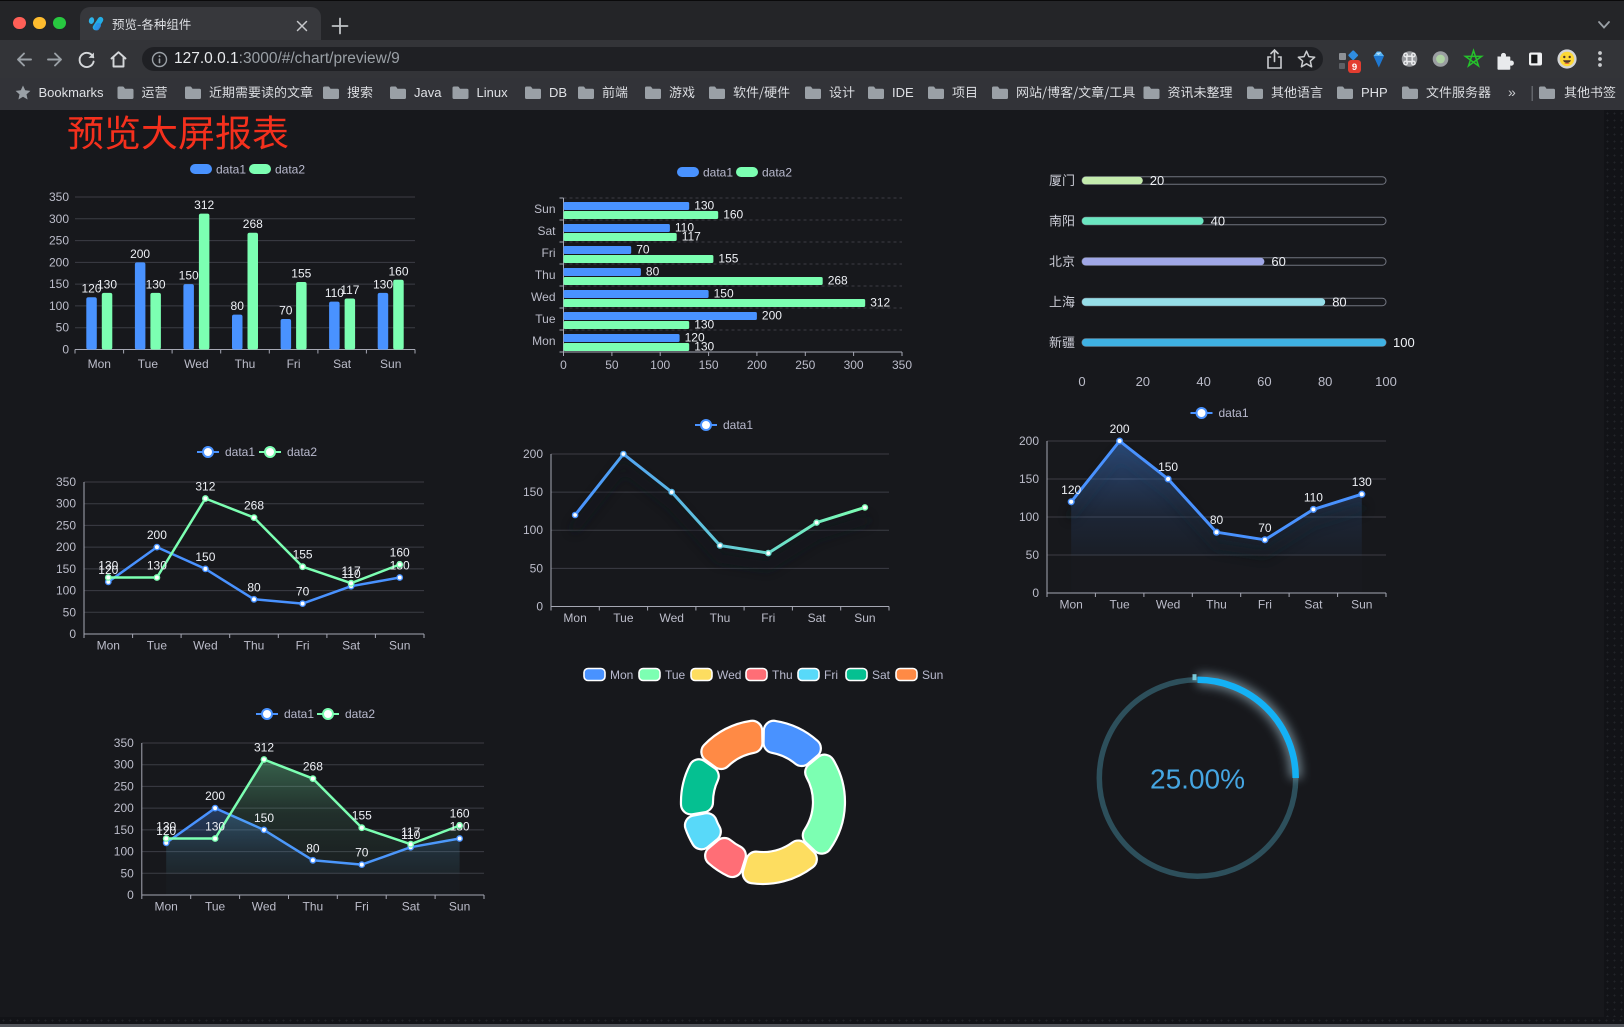 The height and width of the screenshot is (1027, 1624). What do you see at coordinates (1143, 381) in the screenshot?
I see `svg-text: 20` at bounding box center [1143, 381].